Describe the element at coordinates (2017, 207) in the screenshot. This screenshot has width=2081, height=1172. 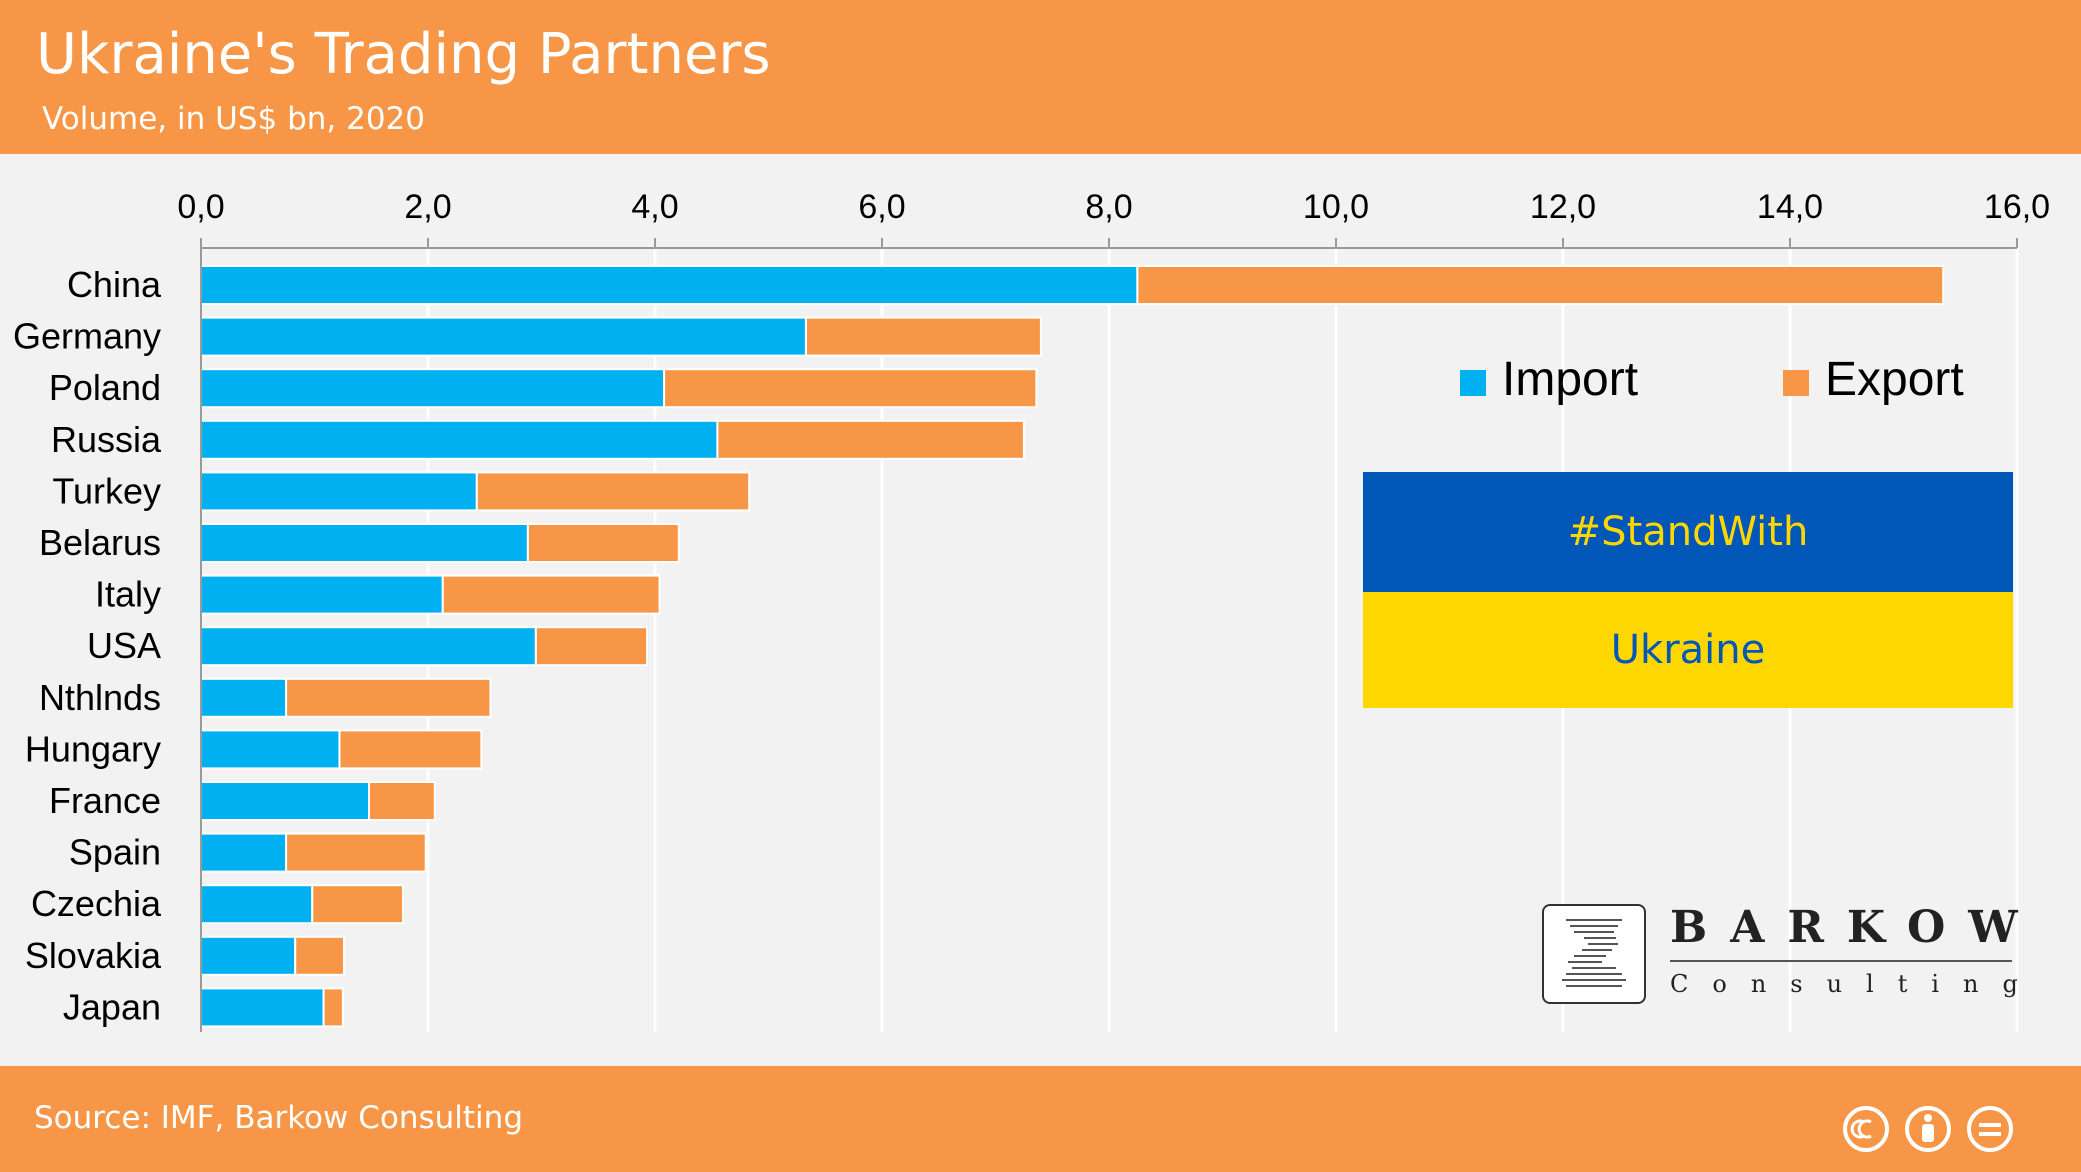
I see `x-tick-label: 16,0` at that location.